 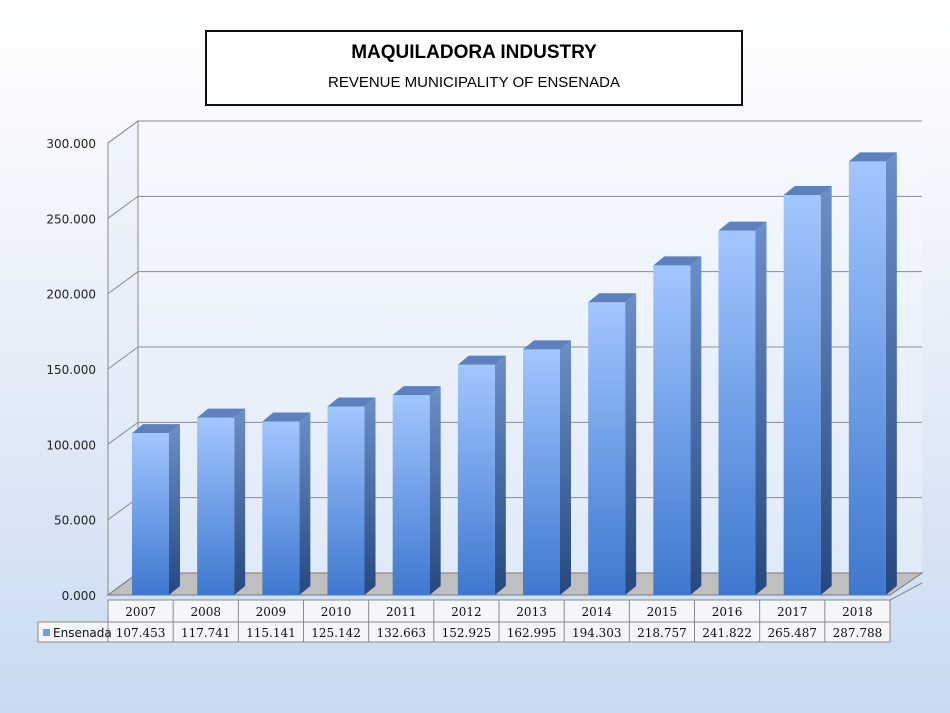 What do you see at coordinates (46, 632) in the screenshot?
I see `legend-swatch` at bounding box center [46, 632].